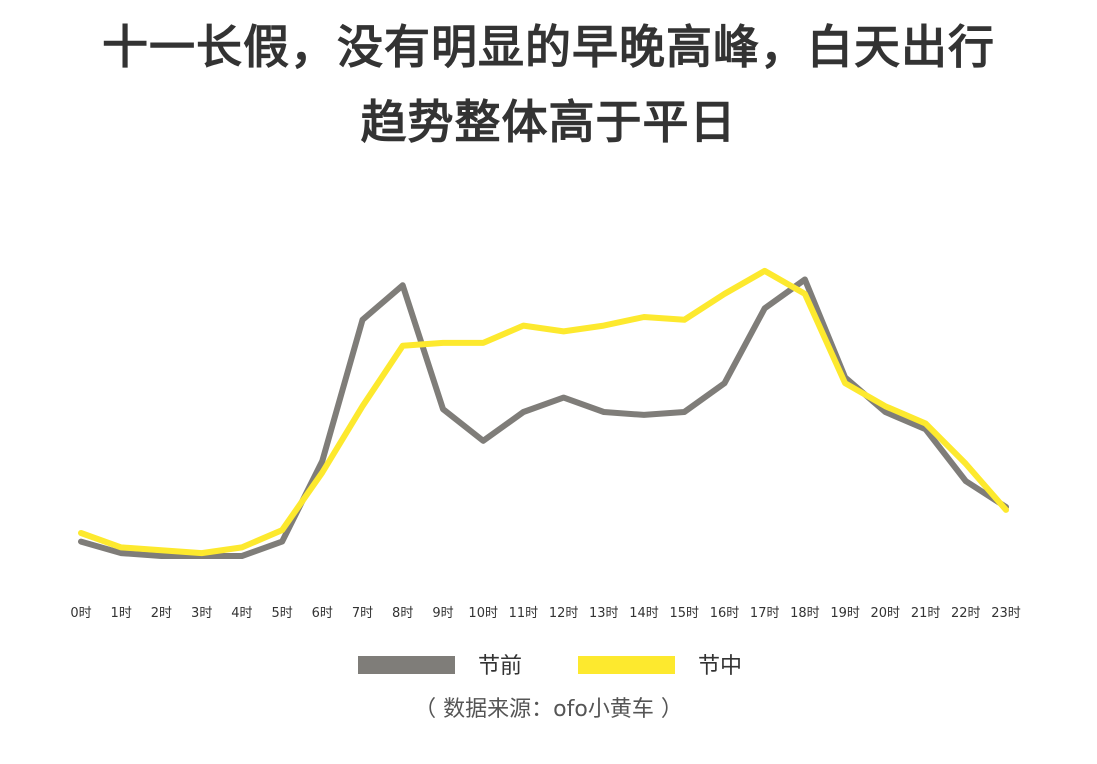 The image size is (1097, 764). Describe the element at coordinates (121, 613) in the screenshot. I see `x-tick-label: 1时` at that location.